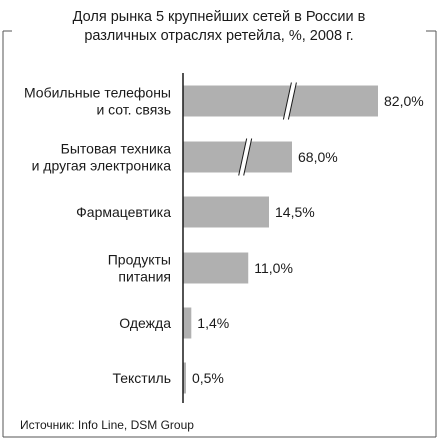 The image size is (438, 445). What do you see at coordinates (139, 260) in the screenshot?
I see `category-label-3-0: Продукты` at bounding box center [139, 260].